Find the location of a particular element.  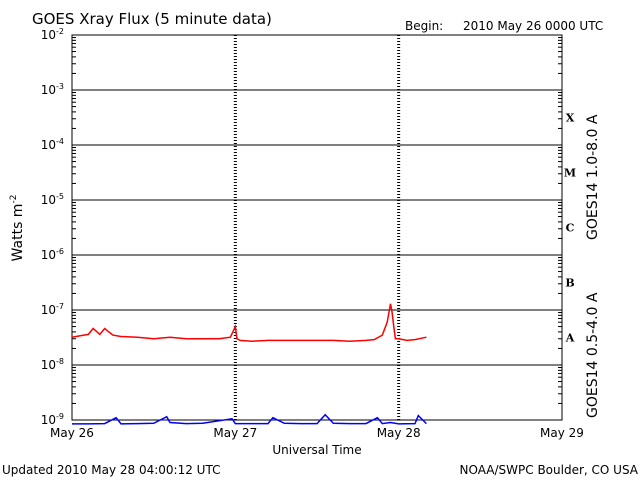

x-tick-label: May 27 is located at coordinates (235, 433).